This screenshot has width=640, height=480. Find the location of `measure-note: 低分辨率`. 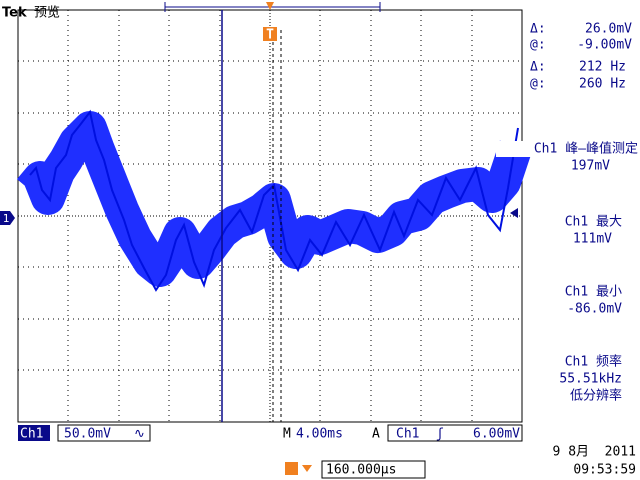

measure-note: 低分辨率 is located at coordinates (596, 396).